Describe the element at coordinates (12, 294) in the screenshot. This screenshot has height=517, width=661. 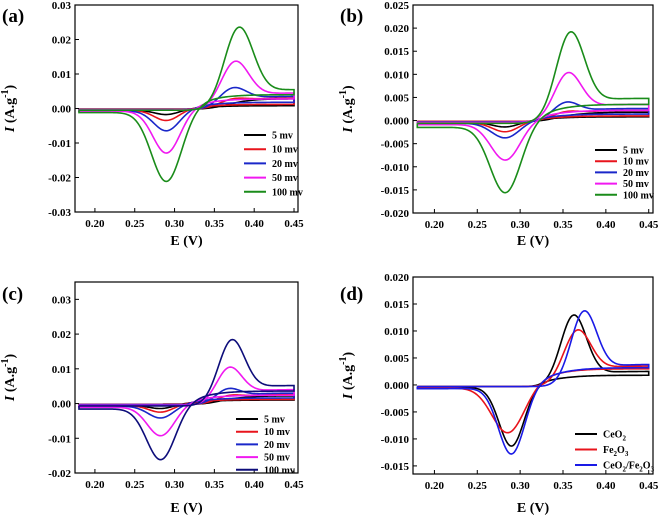
I see `panel-label: (c)` at that location.